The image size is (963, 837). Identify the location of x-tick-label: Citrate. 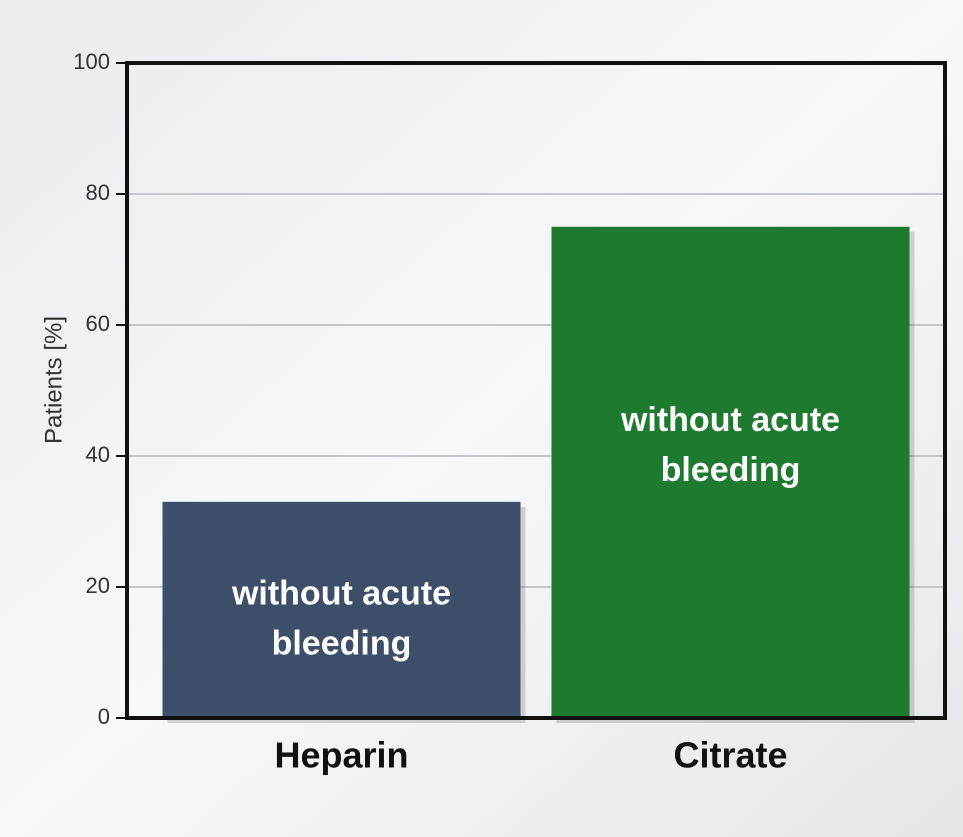
(730, 755).